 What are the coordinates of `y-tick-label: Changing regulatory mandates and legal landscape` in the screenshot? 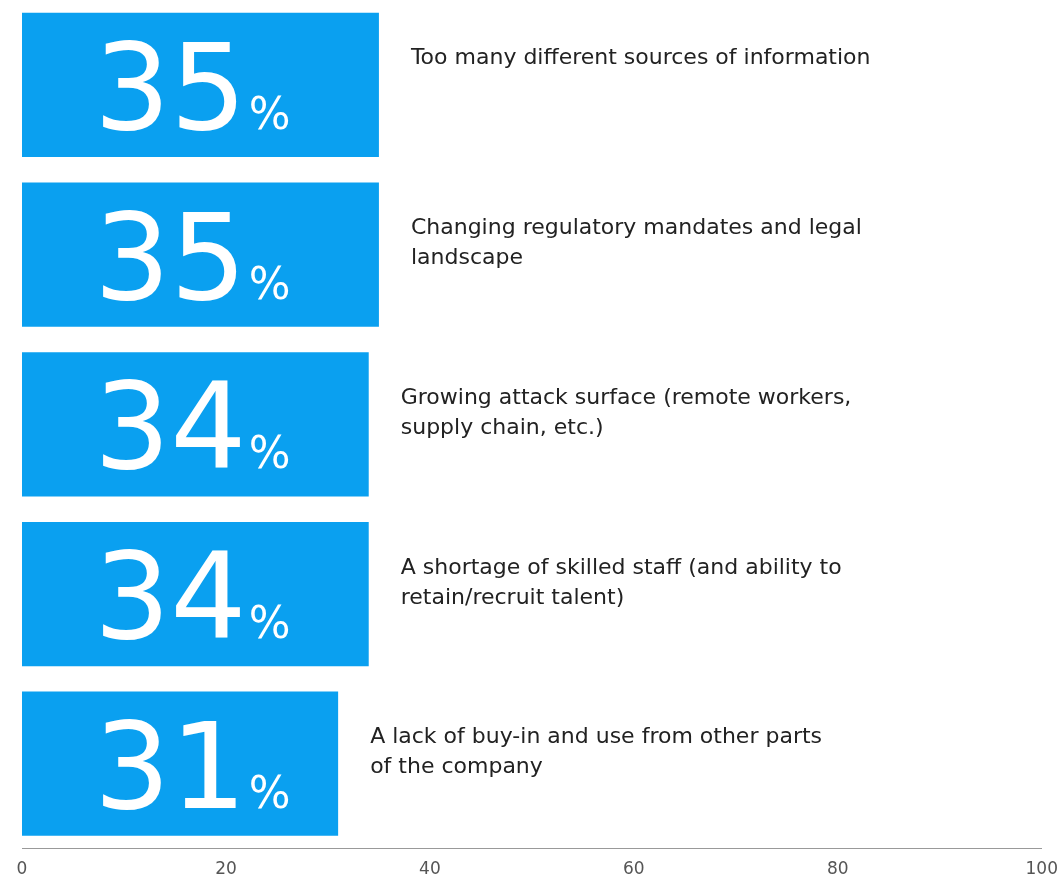 It's located at (636, 242).